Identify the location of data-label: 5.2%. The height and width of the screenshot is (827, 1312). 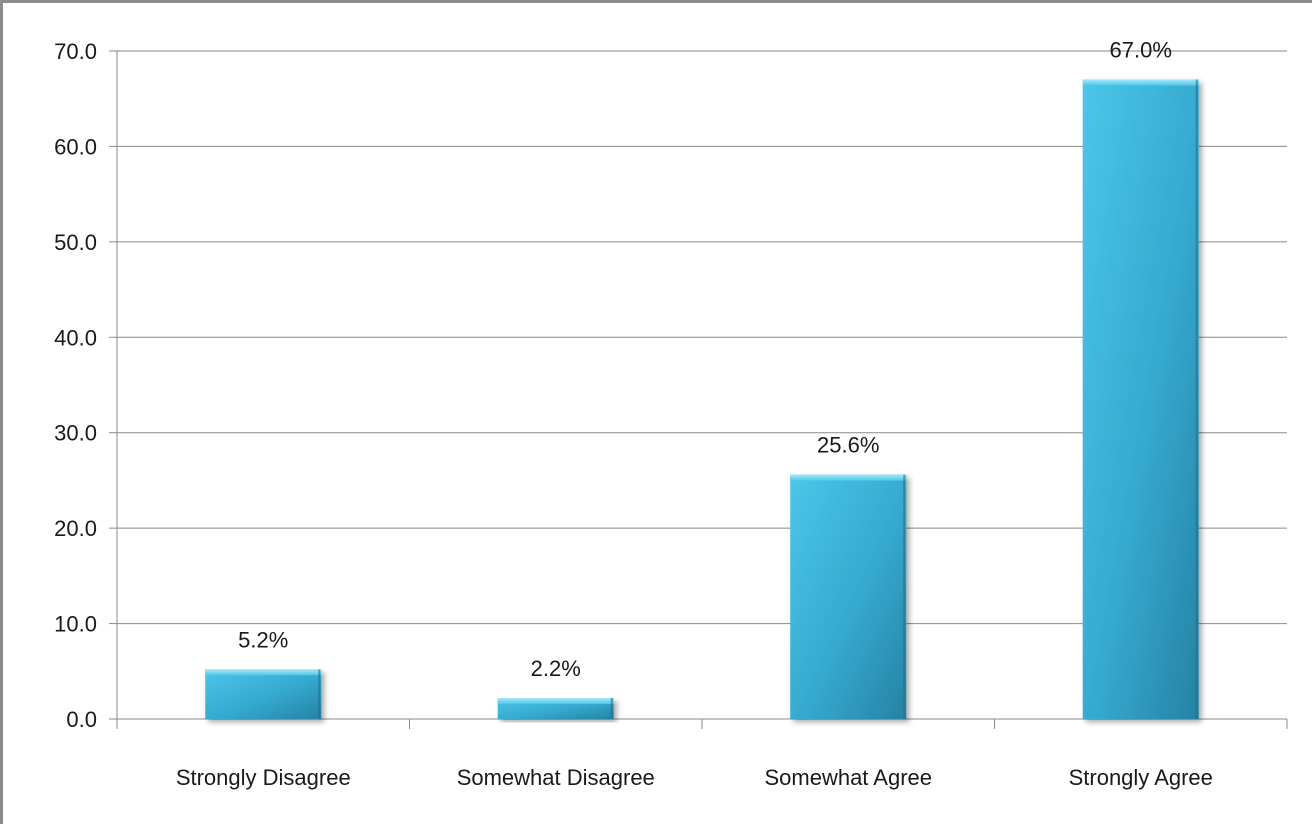
(263, 639).